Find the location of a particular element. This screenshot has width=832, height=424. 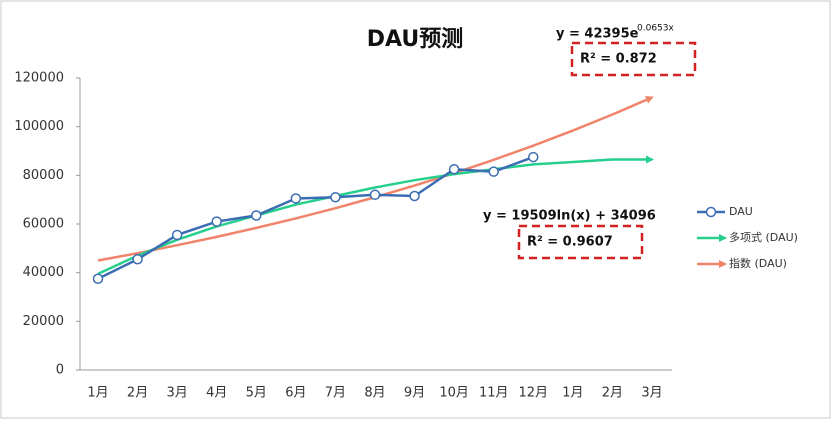

x-tick-label: 11月 is located at coordinates (494, 393).